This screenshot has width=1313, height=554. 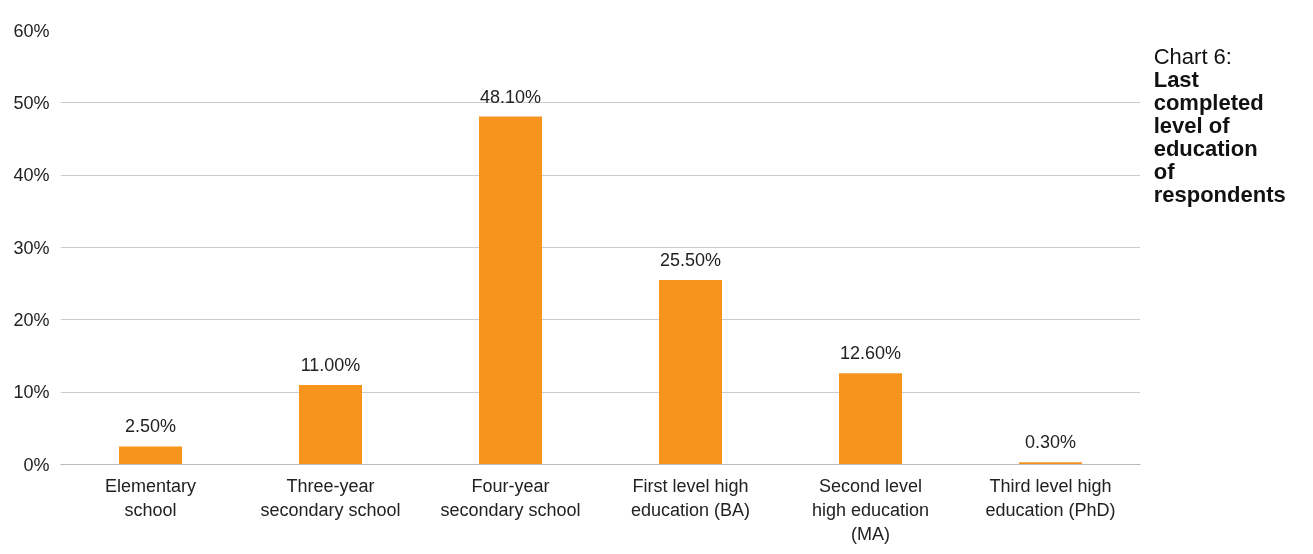 I want to click on data-label: 12.60%, so click(x=870, y=353).